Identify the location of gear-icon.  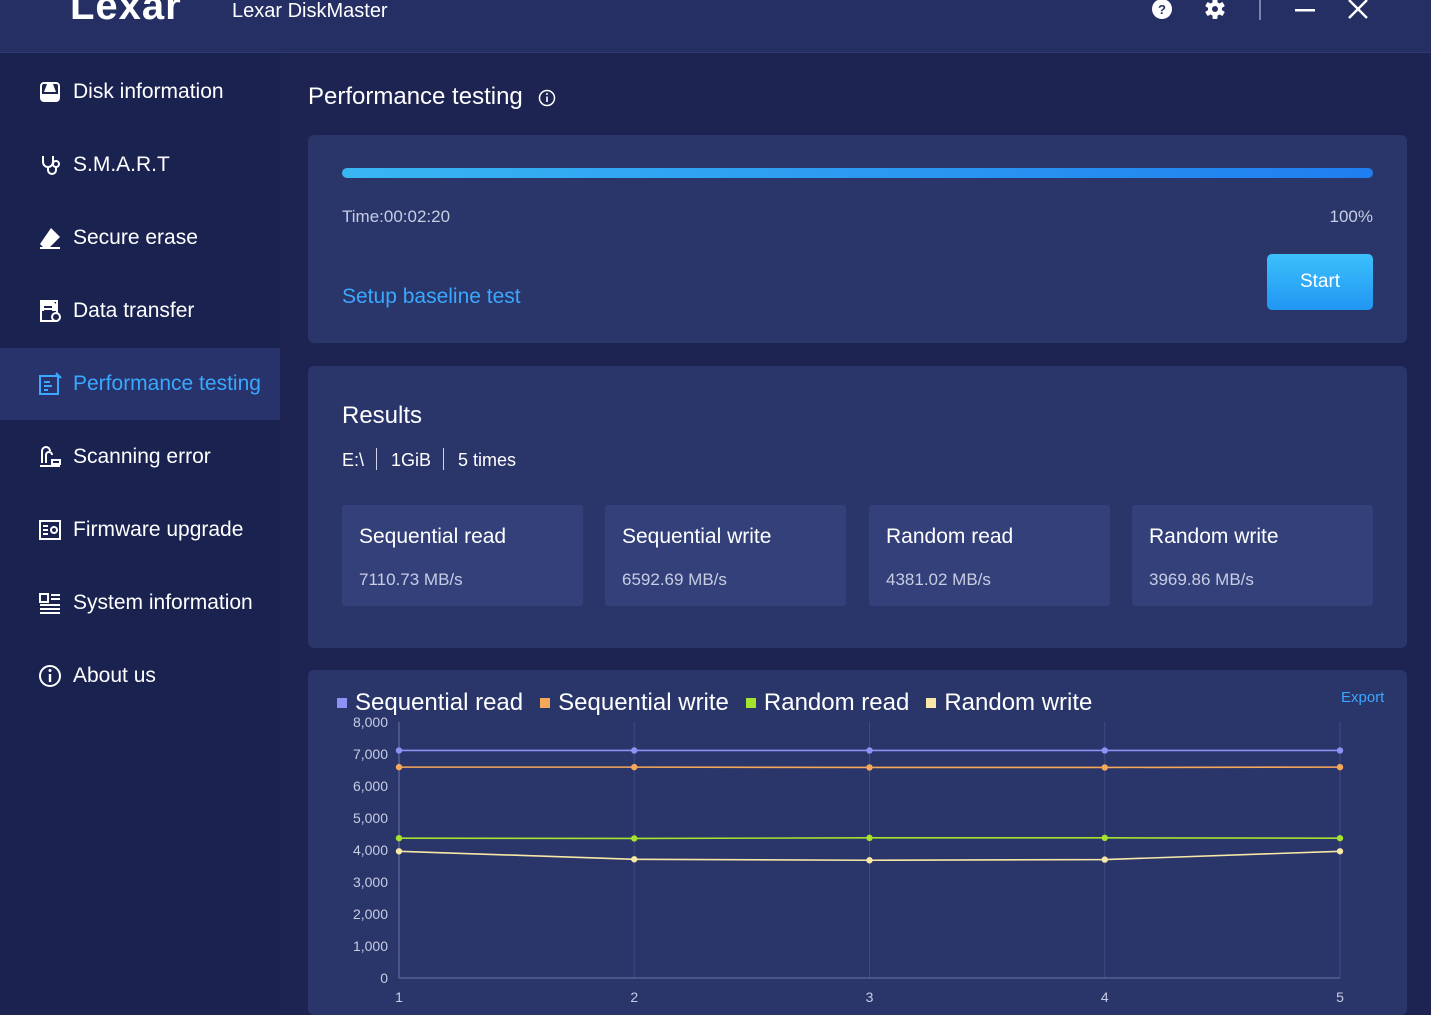
(1215, 11).